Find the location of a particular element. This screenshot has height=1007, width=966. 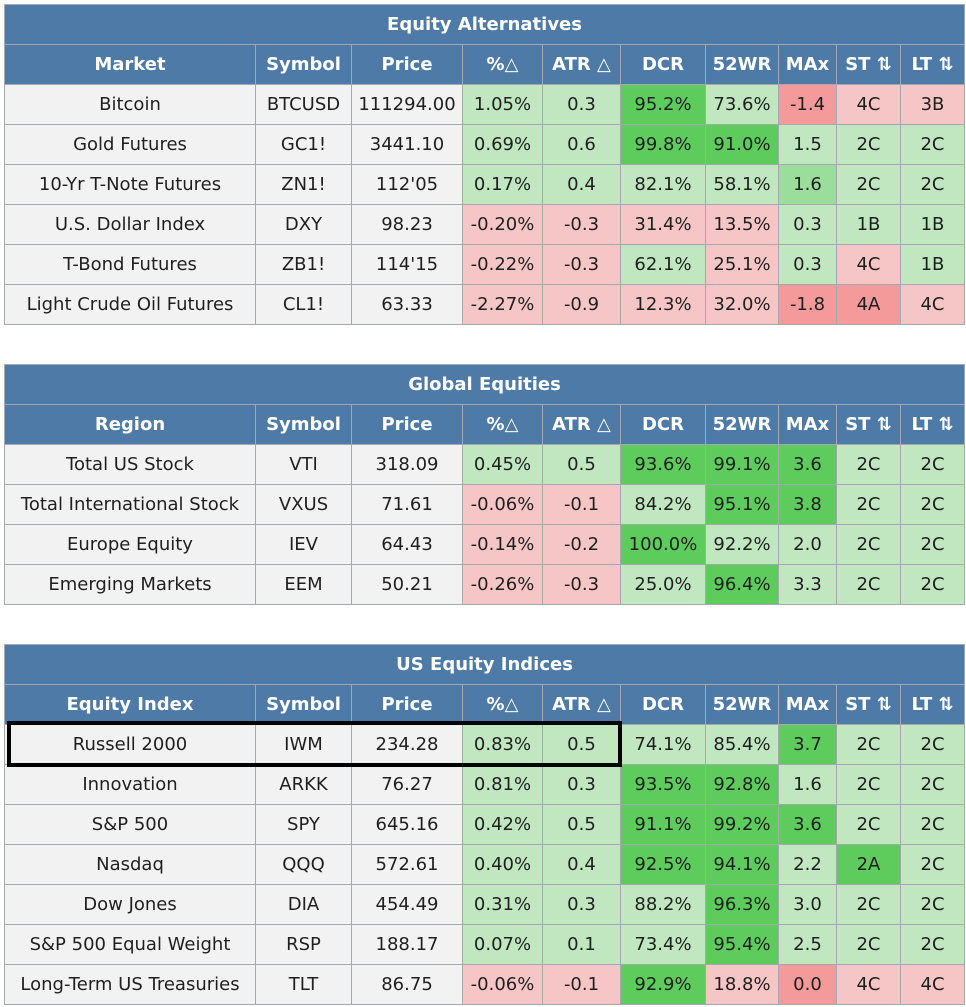

row-max: 1.5 is located at coordinates (807, 144).